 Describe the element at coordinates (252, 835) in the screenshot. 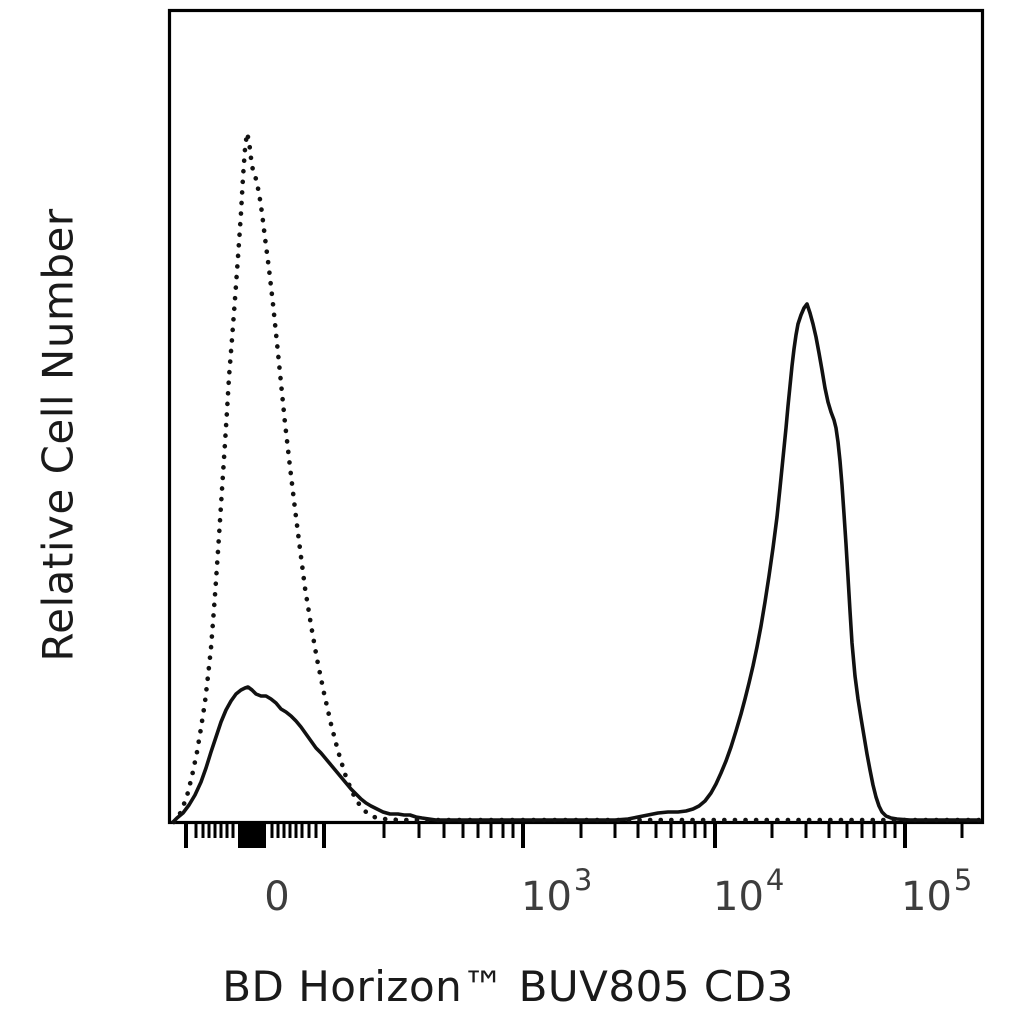

I see `x-axis-zero-tick-block` at that location.